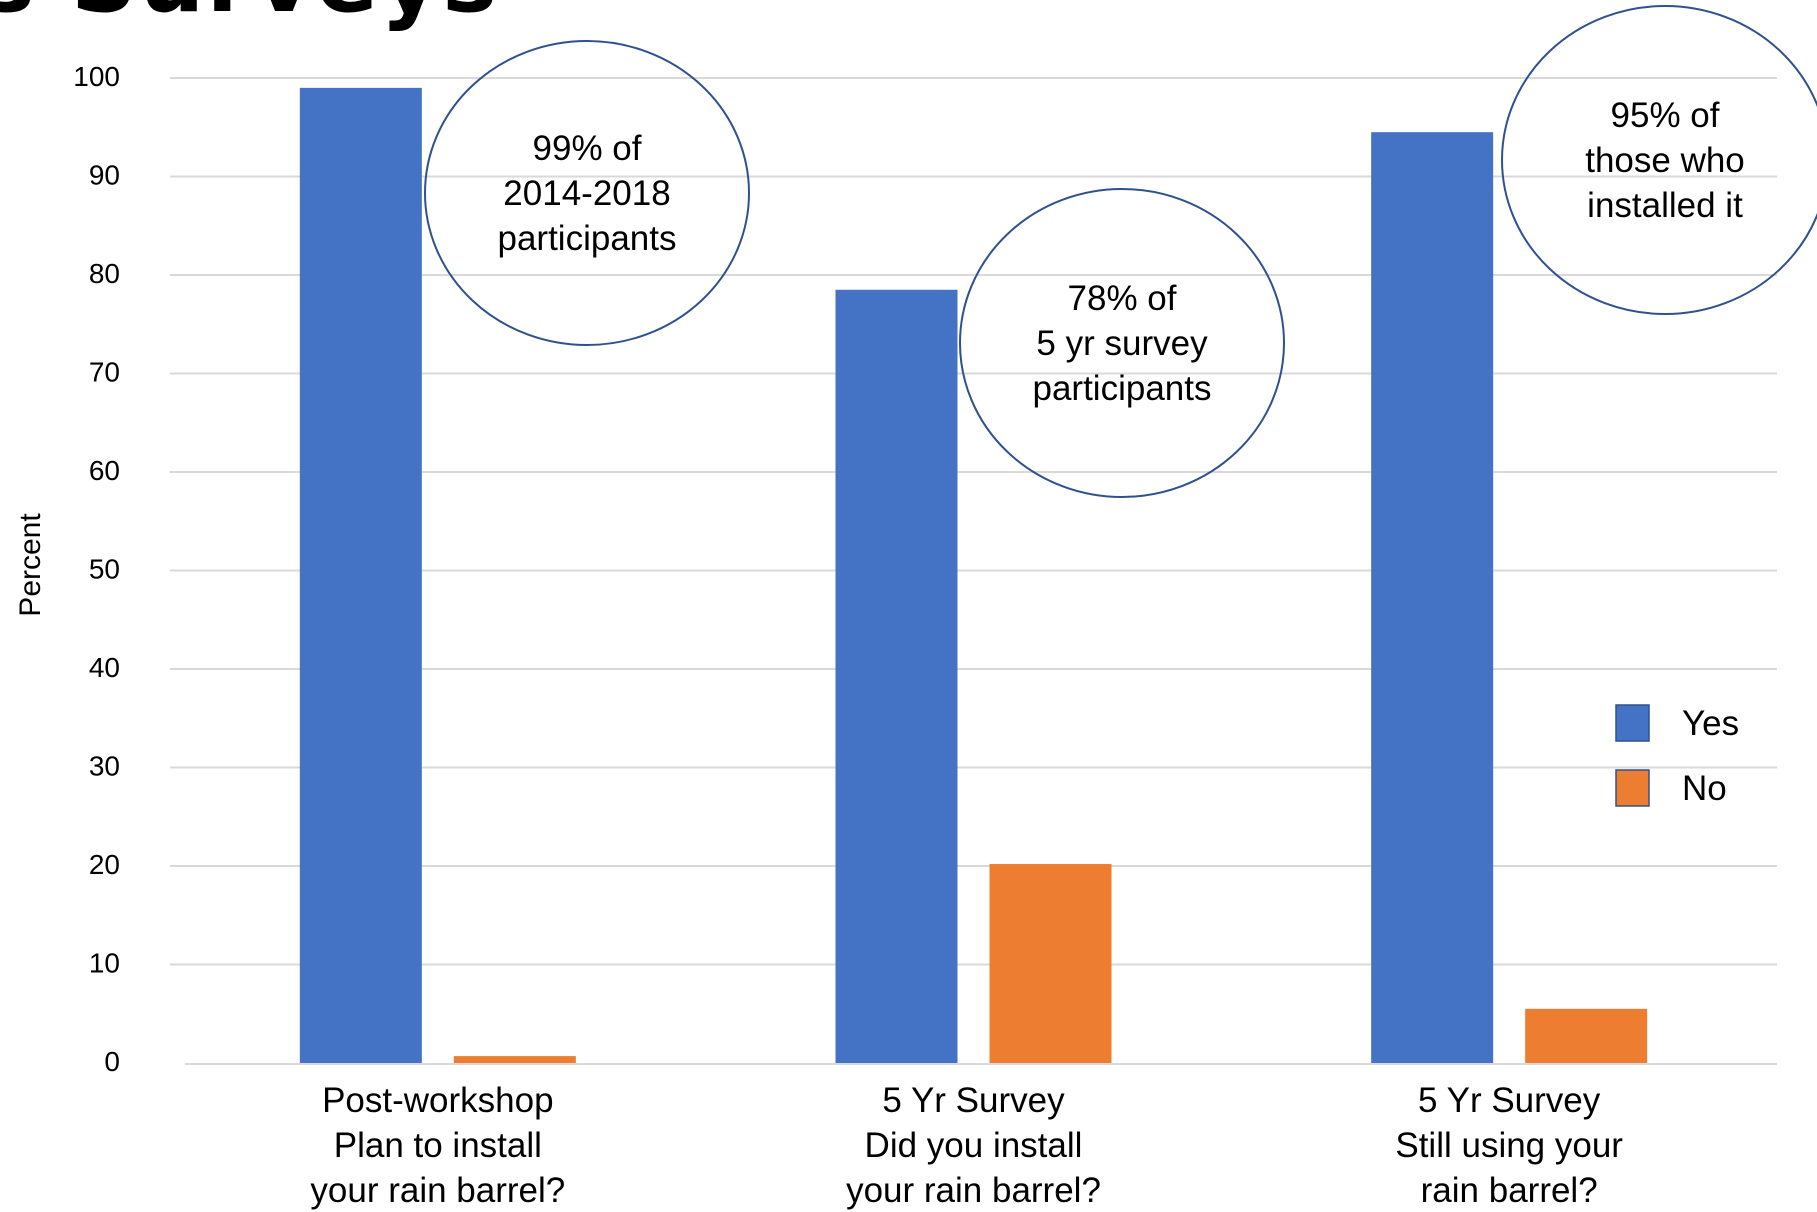 The image size is (1817, 1212). I want to click on callout-text-line: installed it, so click(1665, 205).